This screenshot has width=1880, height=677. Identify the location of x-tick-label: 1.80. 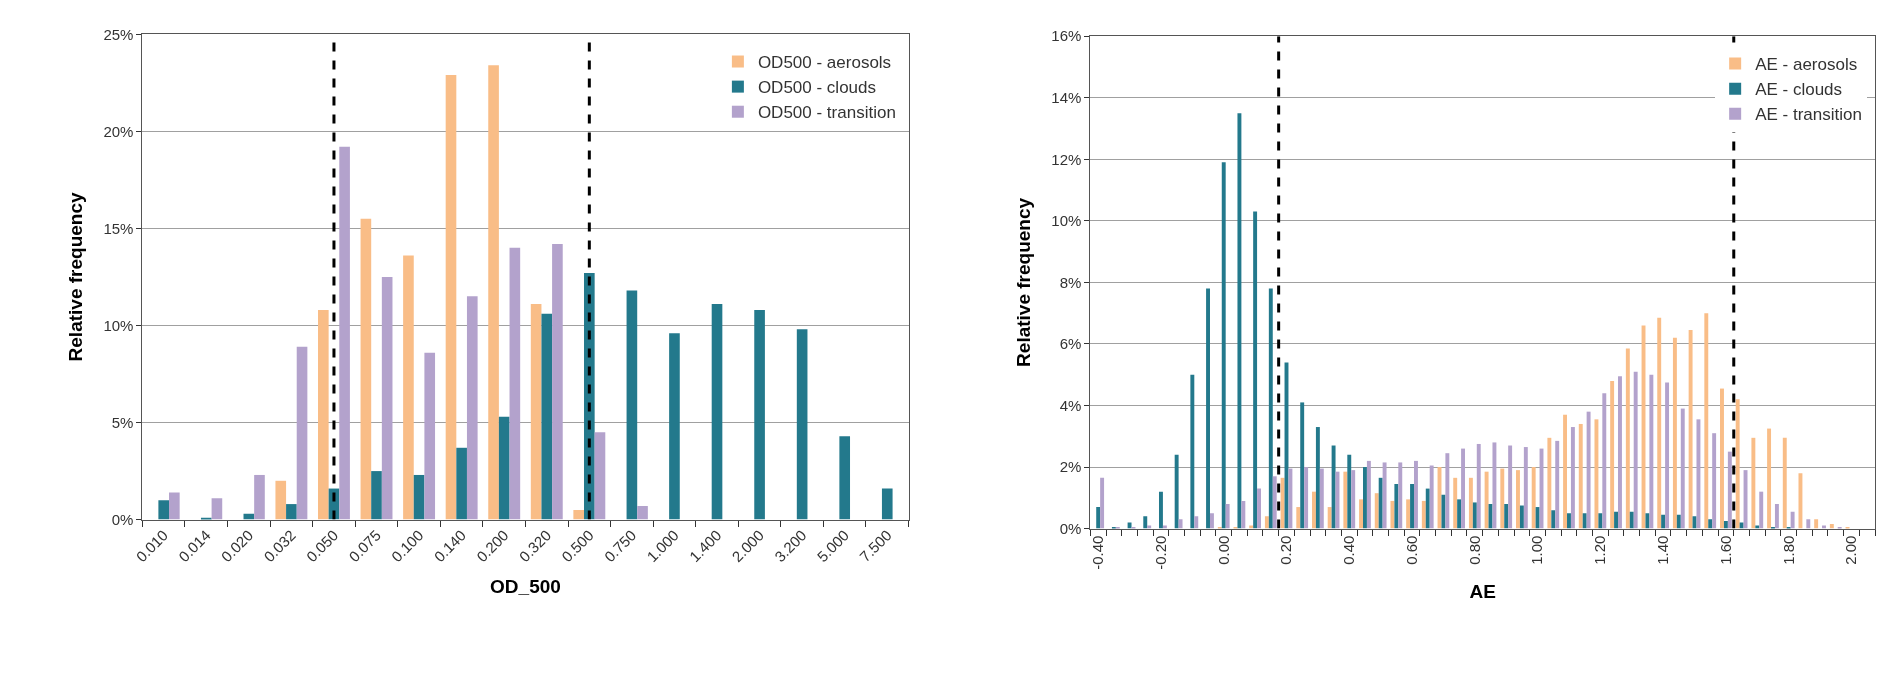
(1788, 550).